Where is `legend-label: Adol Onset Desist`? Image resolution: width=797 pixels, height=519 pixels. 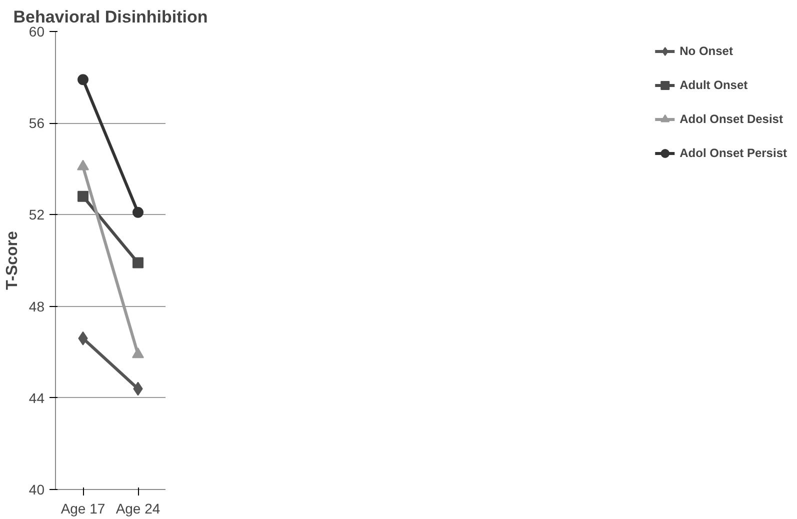
legend-label: Adol Onset Desist is located at coordinates (731, 119).